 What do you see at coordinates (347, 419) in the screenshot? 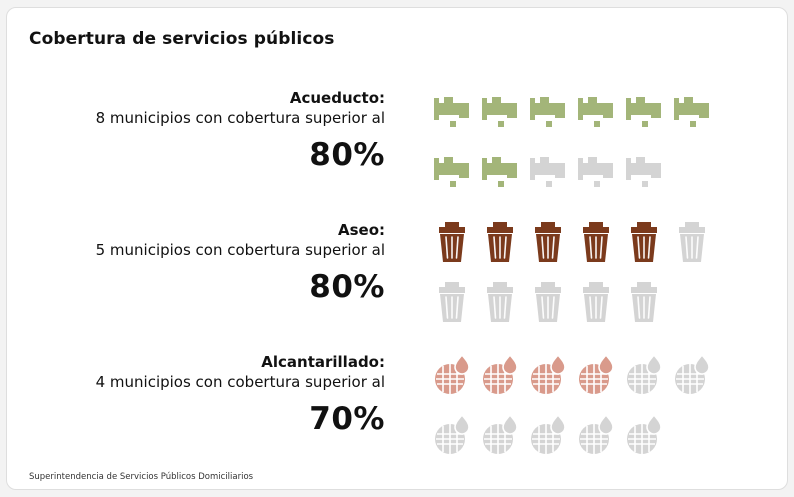
I see `row-percent: 70%` at bounding box center [347, 419].